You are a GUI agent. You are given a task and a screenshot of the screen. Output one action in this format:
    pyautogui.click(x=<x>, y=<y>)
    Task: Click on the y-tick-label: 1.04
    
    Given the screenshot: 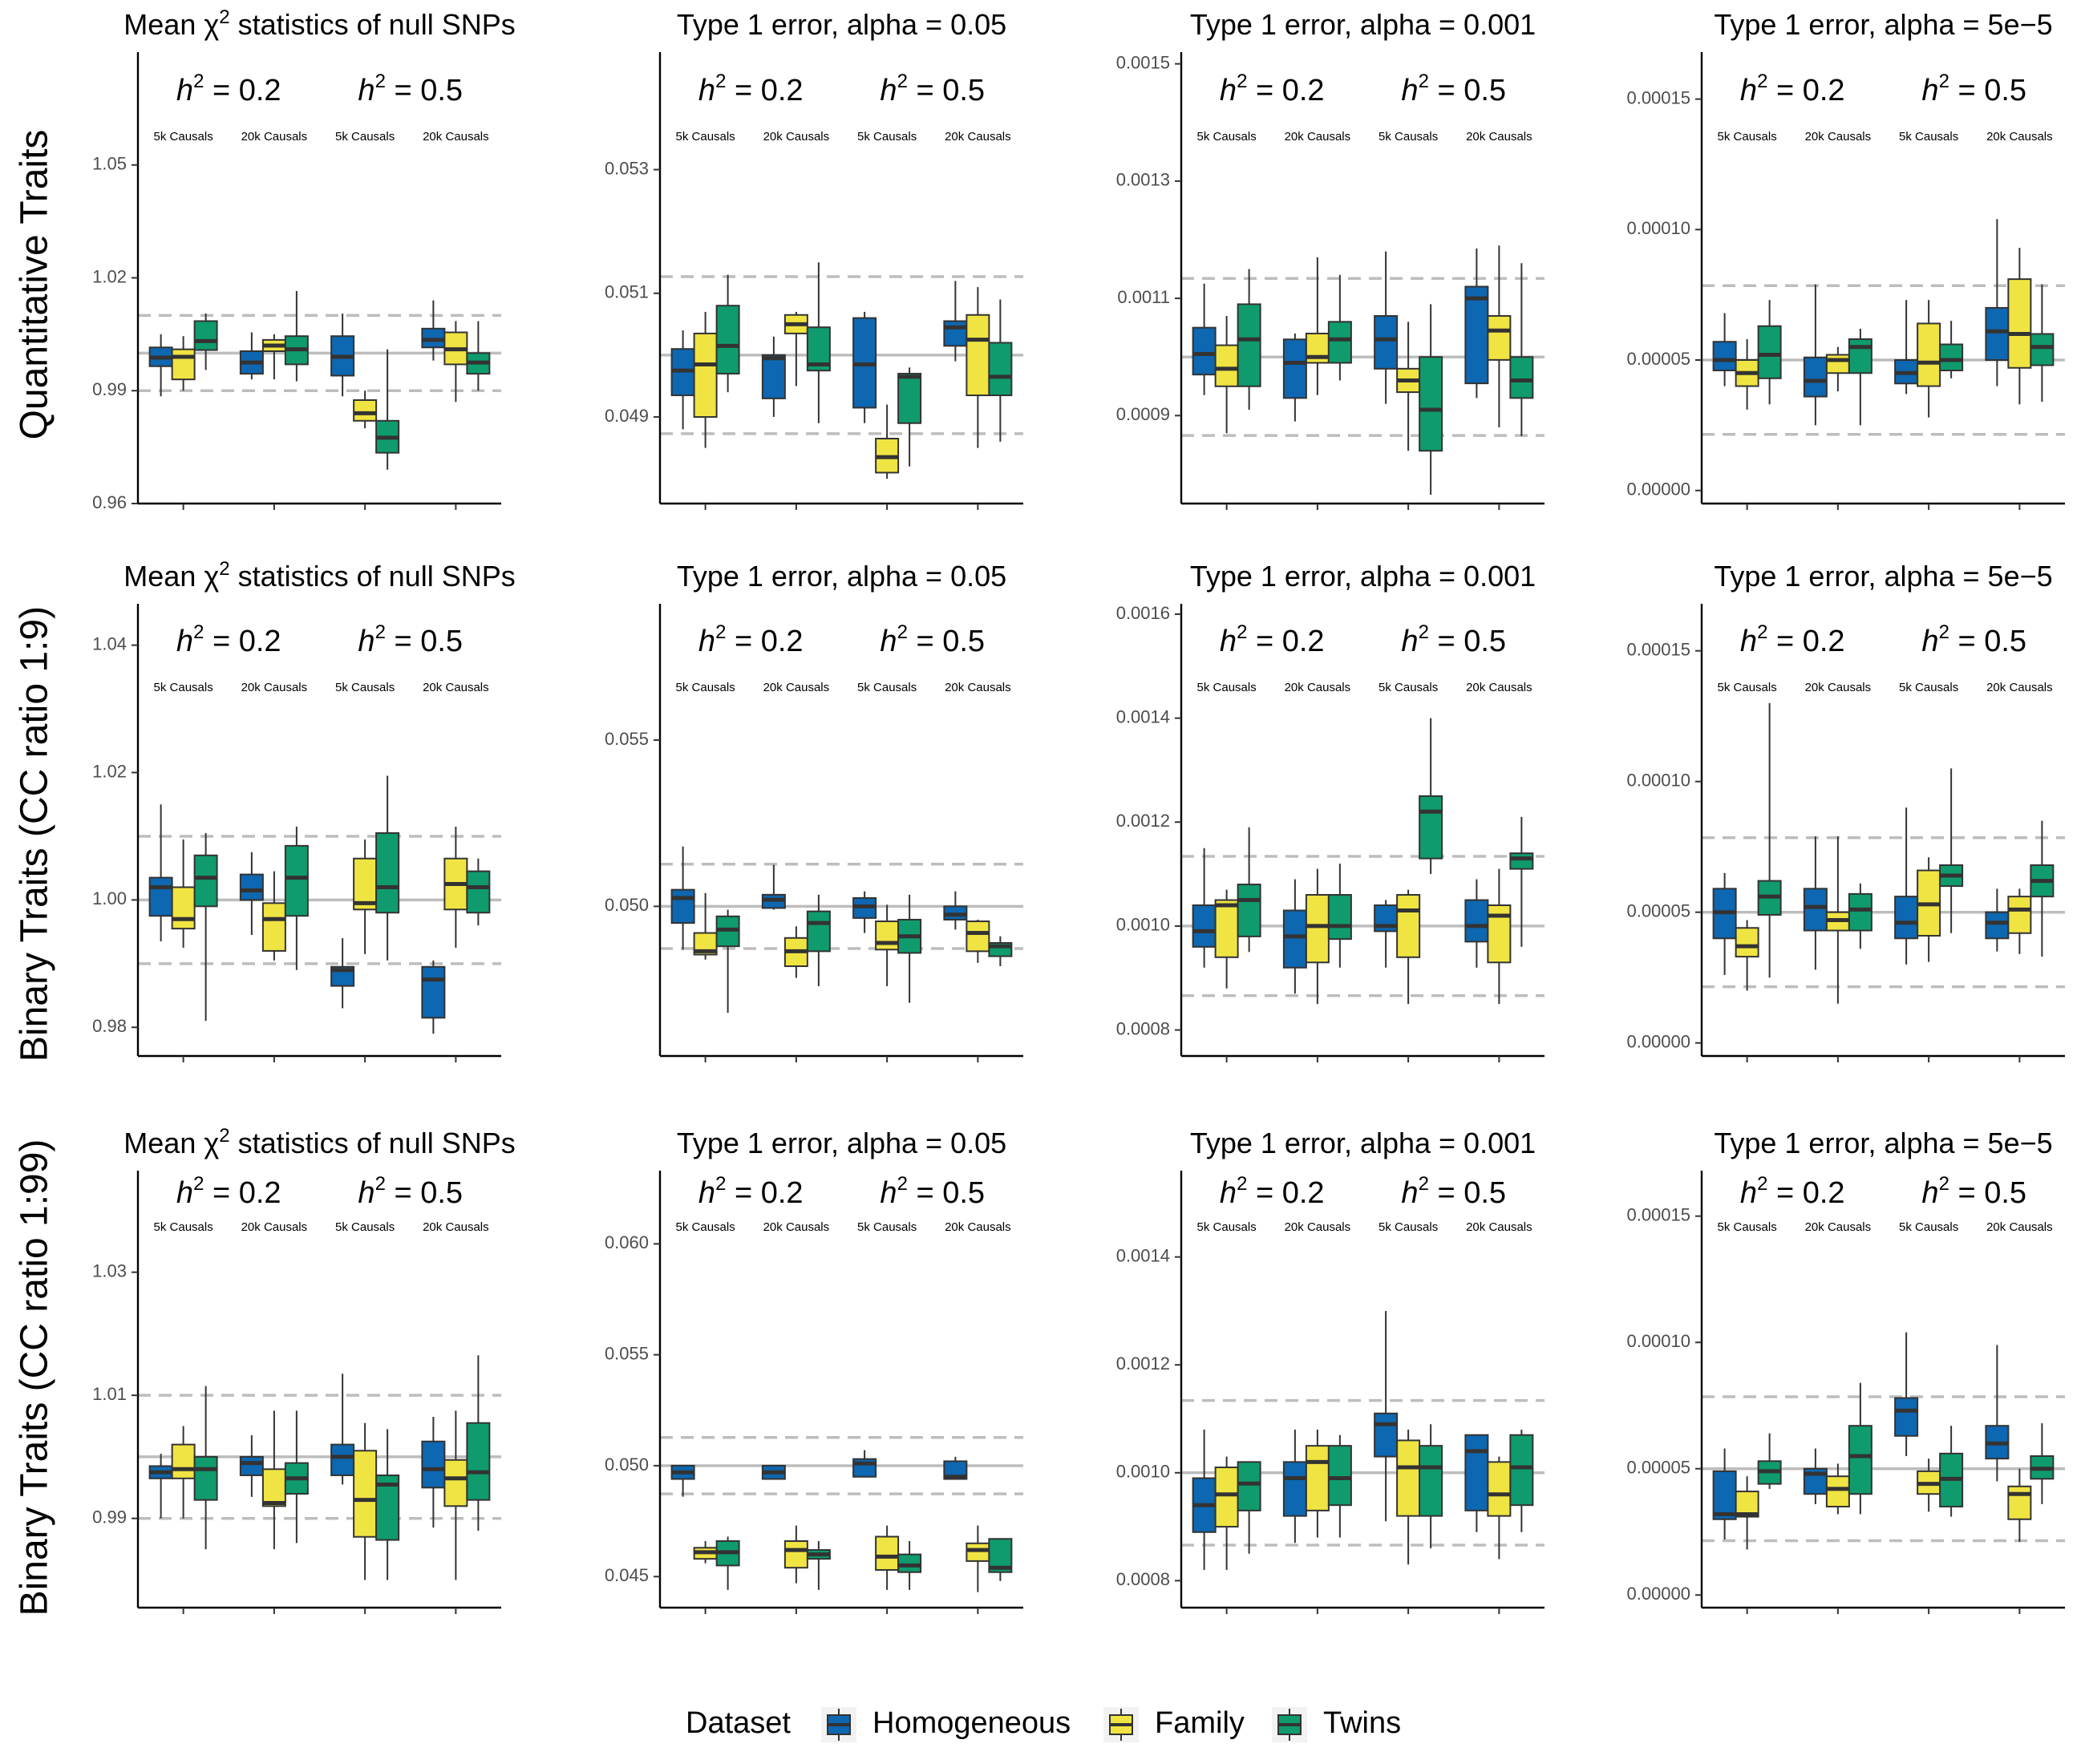 What is the action you would take?
    pyautogui.click(x=109, y=643)
    